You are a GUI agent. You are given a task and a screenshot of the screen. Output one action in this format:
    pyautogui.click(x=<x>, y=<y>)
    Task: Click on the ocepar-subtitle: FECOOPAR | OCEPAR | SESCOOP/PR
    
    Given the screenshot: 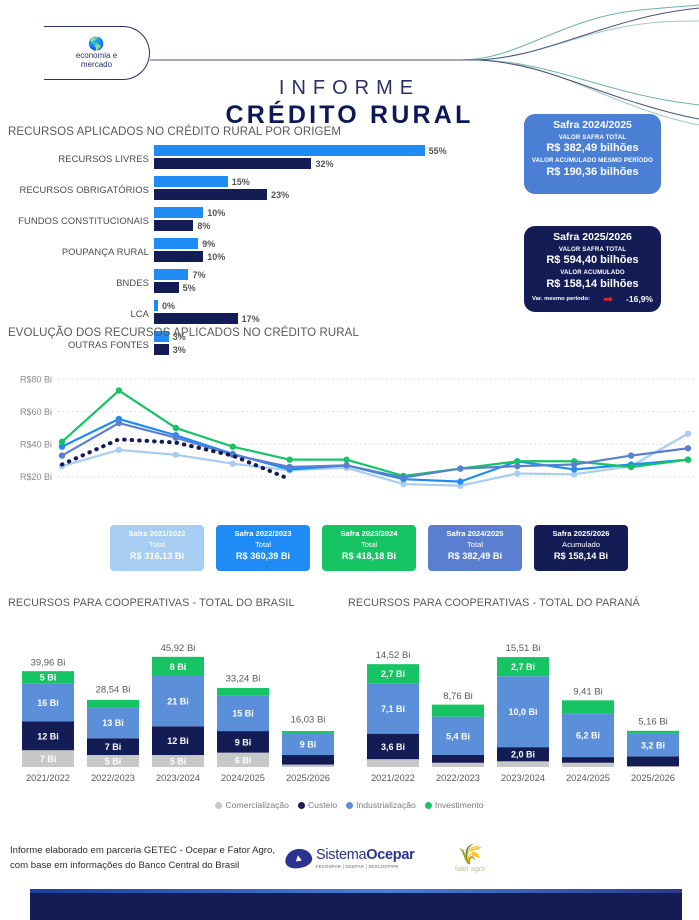 What is the action you would take?
    pyautogui.click(x=357, y=866)
    